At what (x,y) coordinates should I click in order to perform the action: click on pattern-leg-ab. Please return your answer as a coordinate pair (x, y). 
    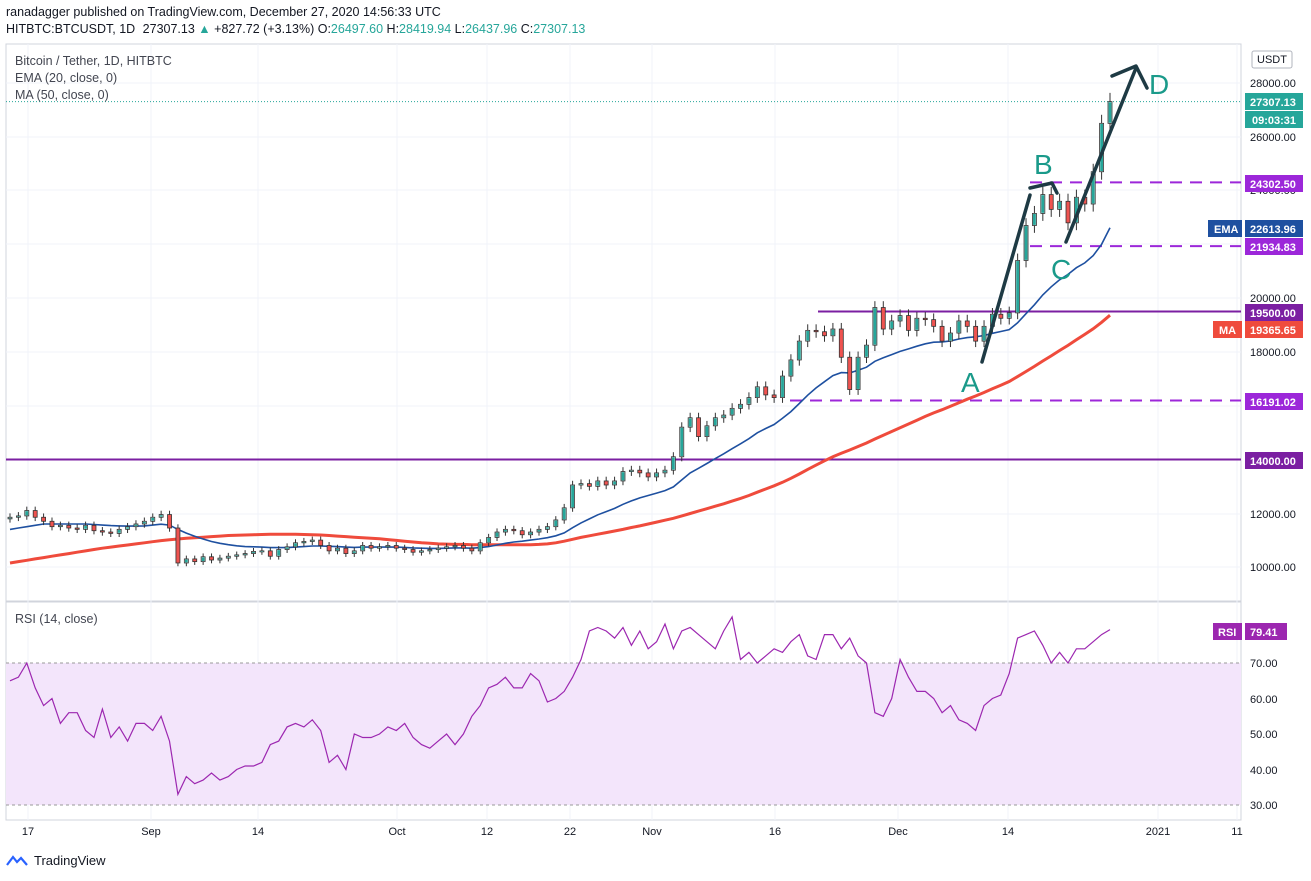
    Looking at the image, I should click on (1006, 278).